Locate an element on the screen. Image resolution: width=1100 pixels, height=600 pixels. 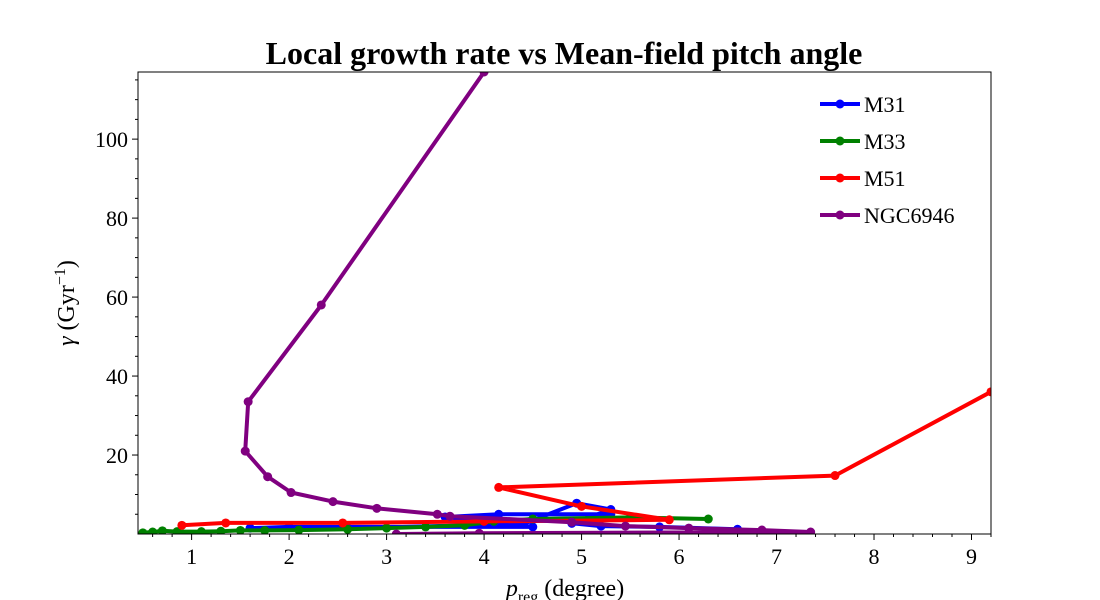
x-tick-label: 1 is located at coordinates (191, 556).